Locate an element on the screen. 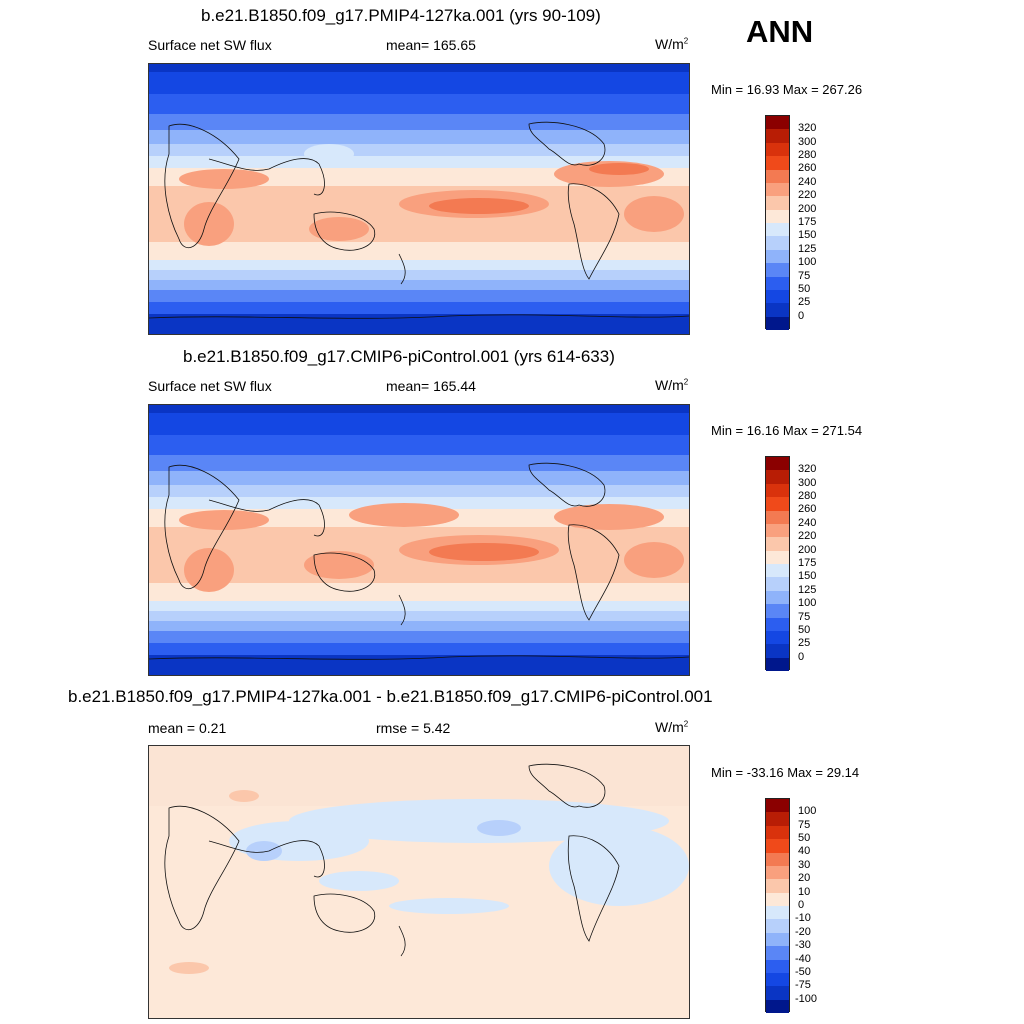  panel1-minmax-label: Min = 16.93 Max = 267.26 is located at coordinates (787, 89).